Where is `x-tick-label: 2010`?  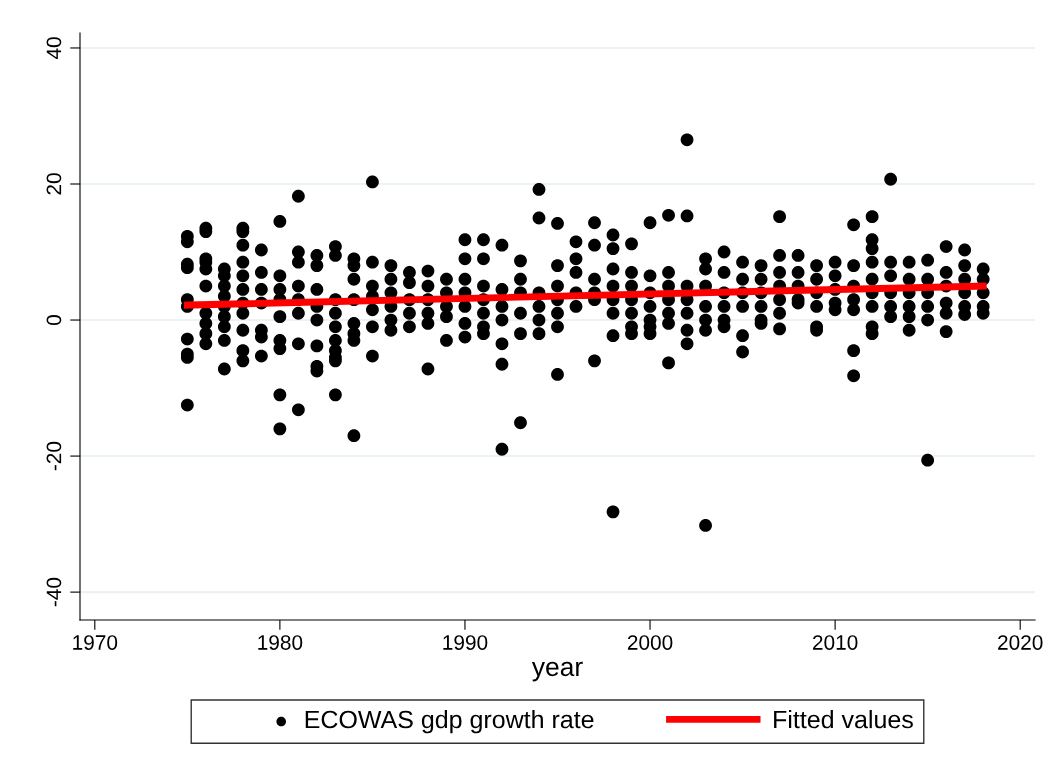
x-tick-label: 2010 is located at coordinates (835, 642).